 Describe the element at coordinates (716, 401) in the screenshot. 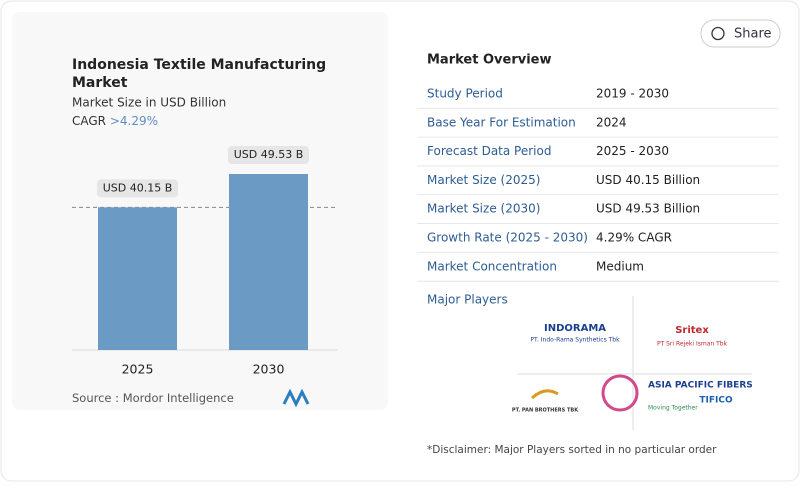

I see `player-logo: TIFICO` at that location.